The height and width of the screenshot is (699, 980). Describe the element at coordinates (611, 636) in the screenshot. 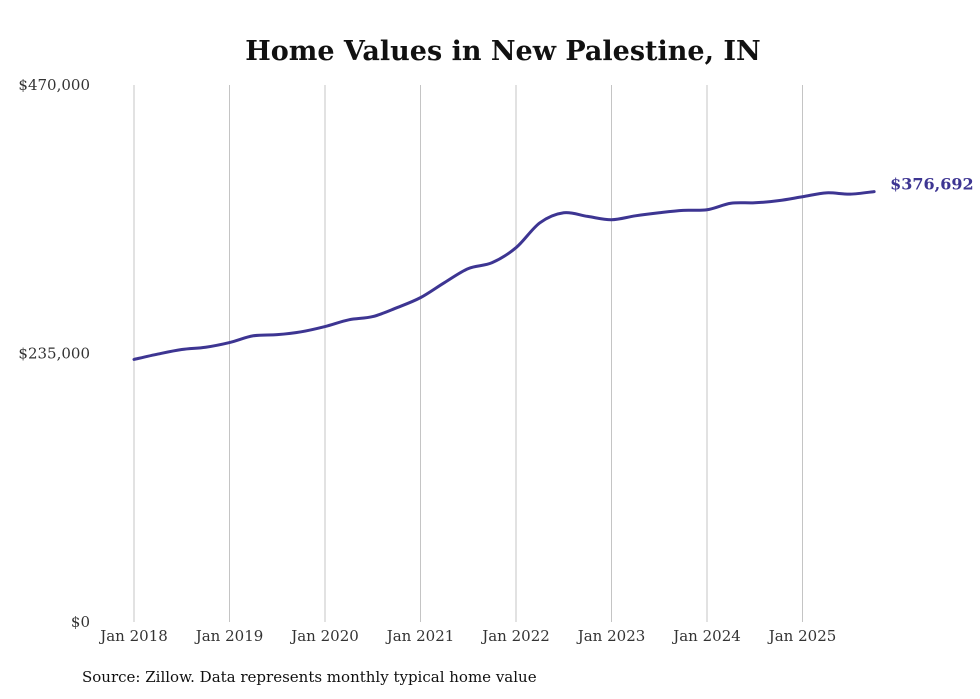

I see `x-tick-label: Jan 2023` at that location.